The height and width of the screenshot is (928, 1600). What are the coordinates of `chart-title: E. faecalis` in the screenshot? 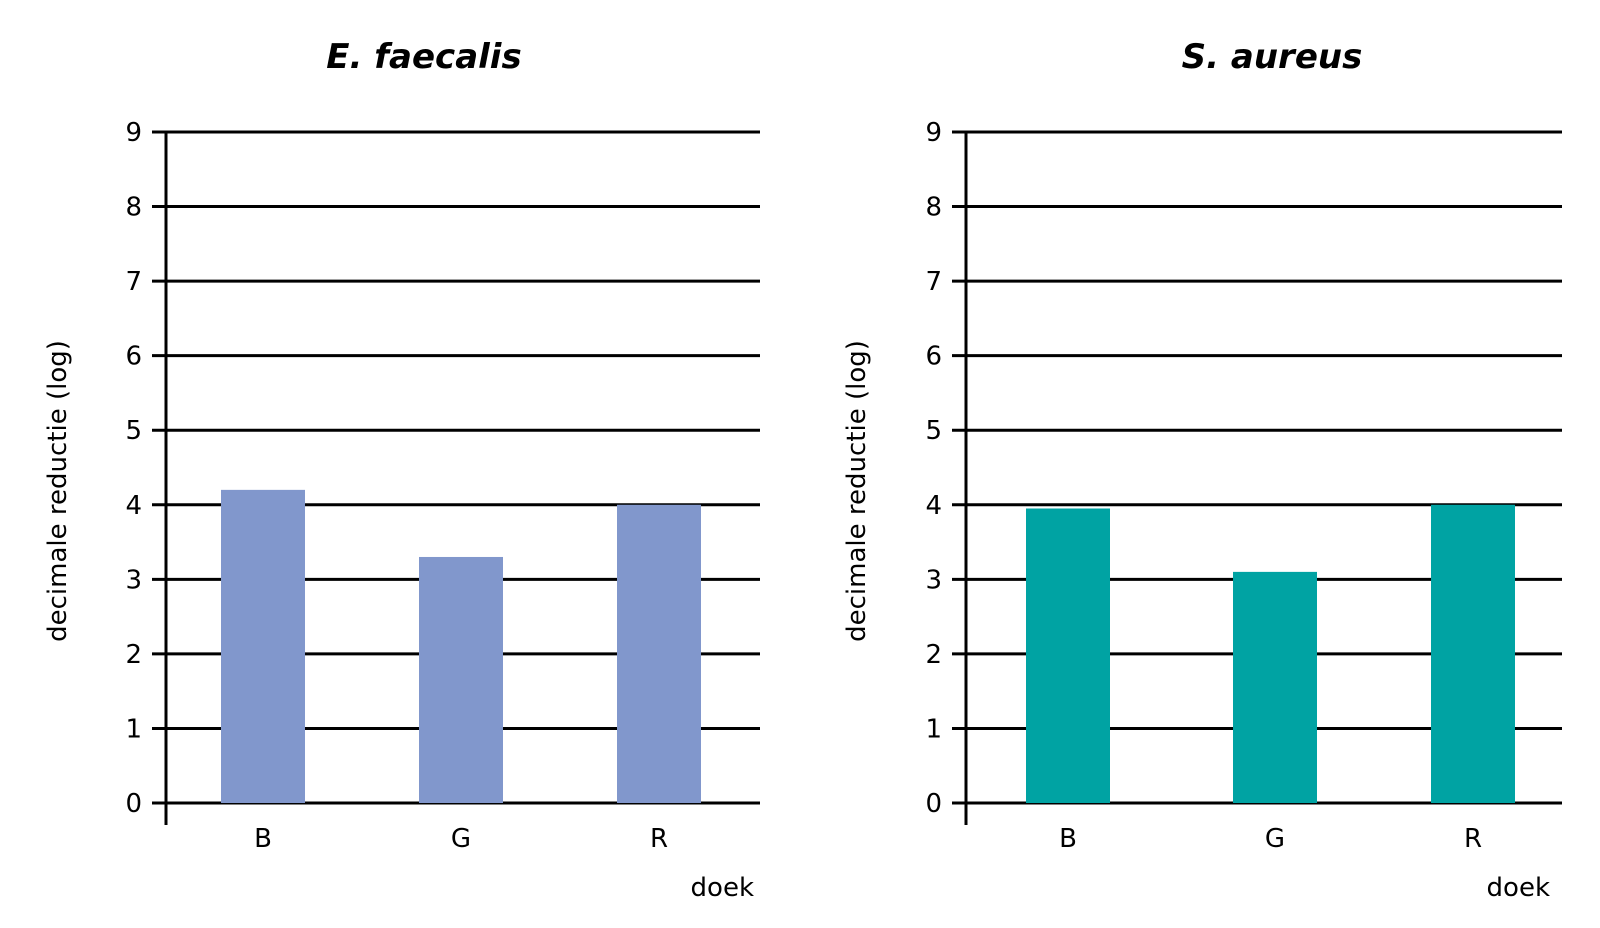 It's located at (423, 57).